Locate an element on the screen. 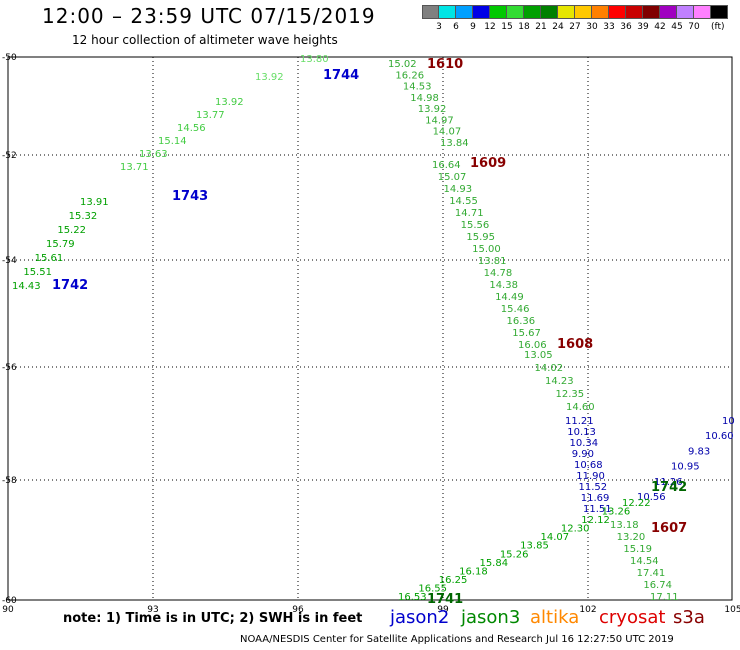 The height and width of the screenshot is (650, 740). wave-height-value: 16.26 is located at coordinates (409, 75).